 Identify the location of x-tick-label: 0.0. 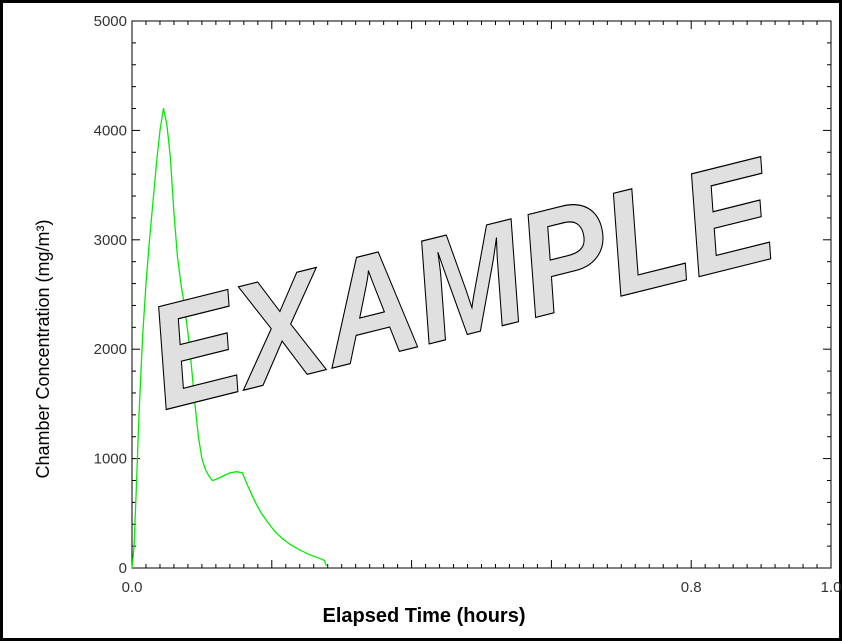
(132, 587).